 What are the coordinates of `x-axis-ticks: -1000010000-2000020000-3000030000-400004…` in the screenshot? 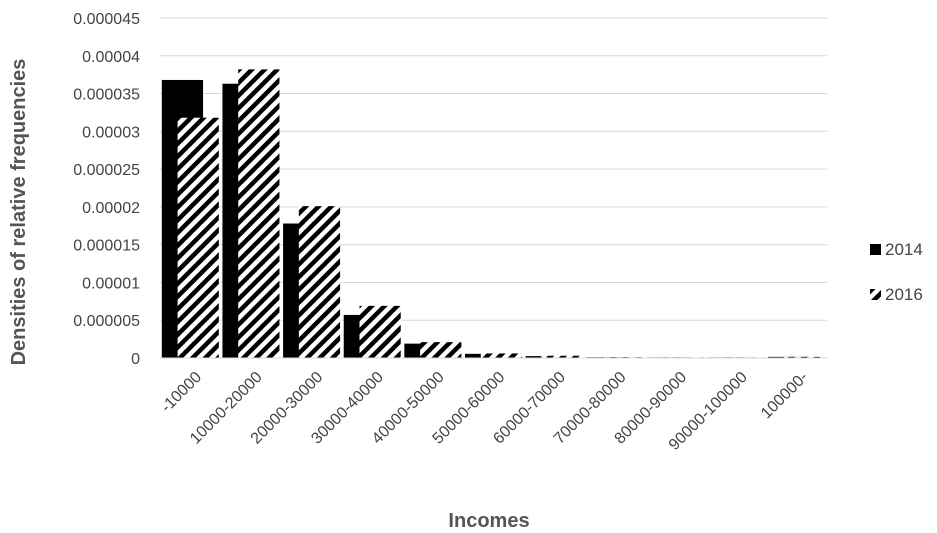 It's located at (485, 411).